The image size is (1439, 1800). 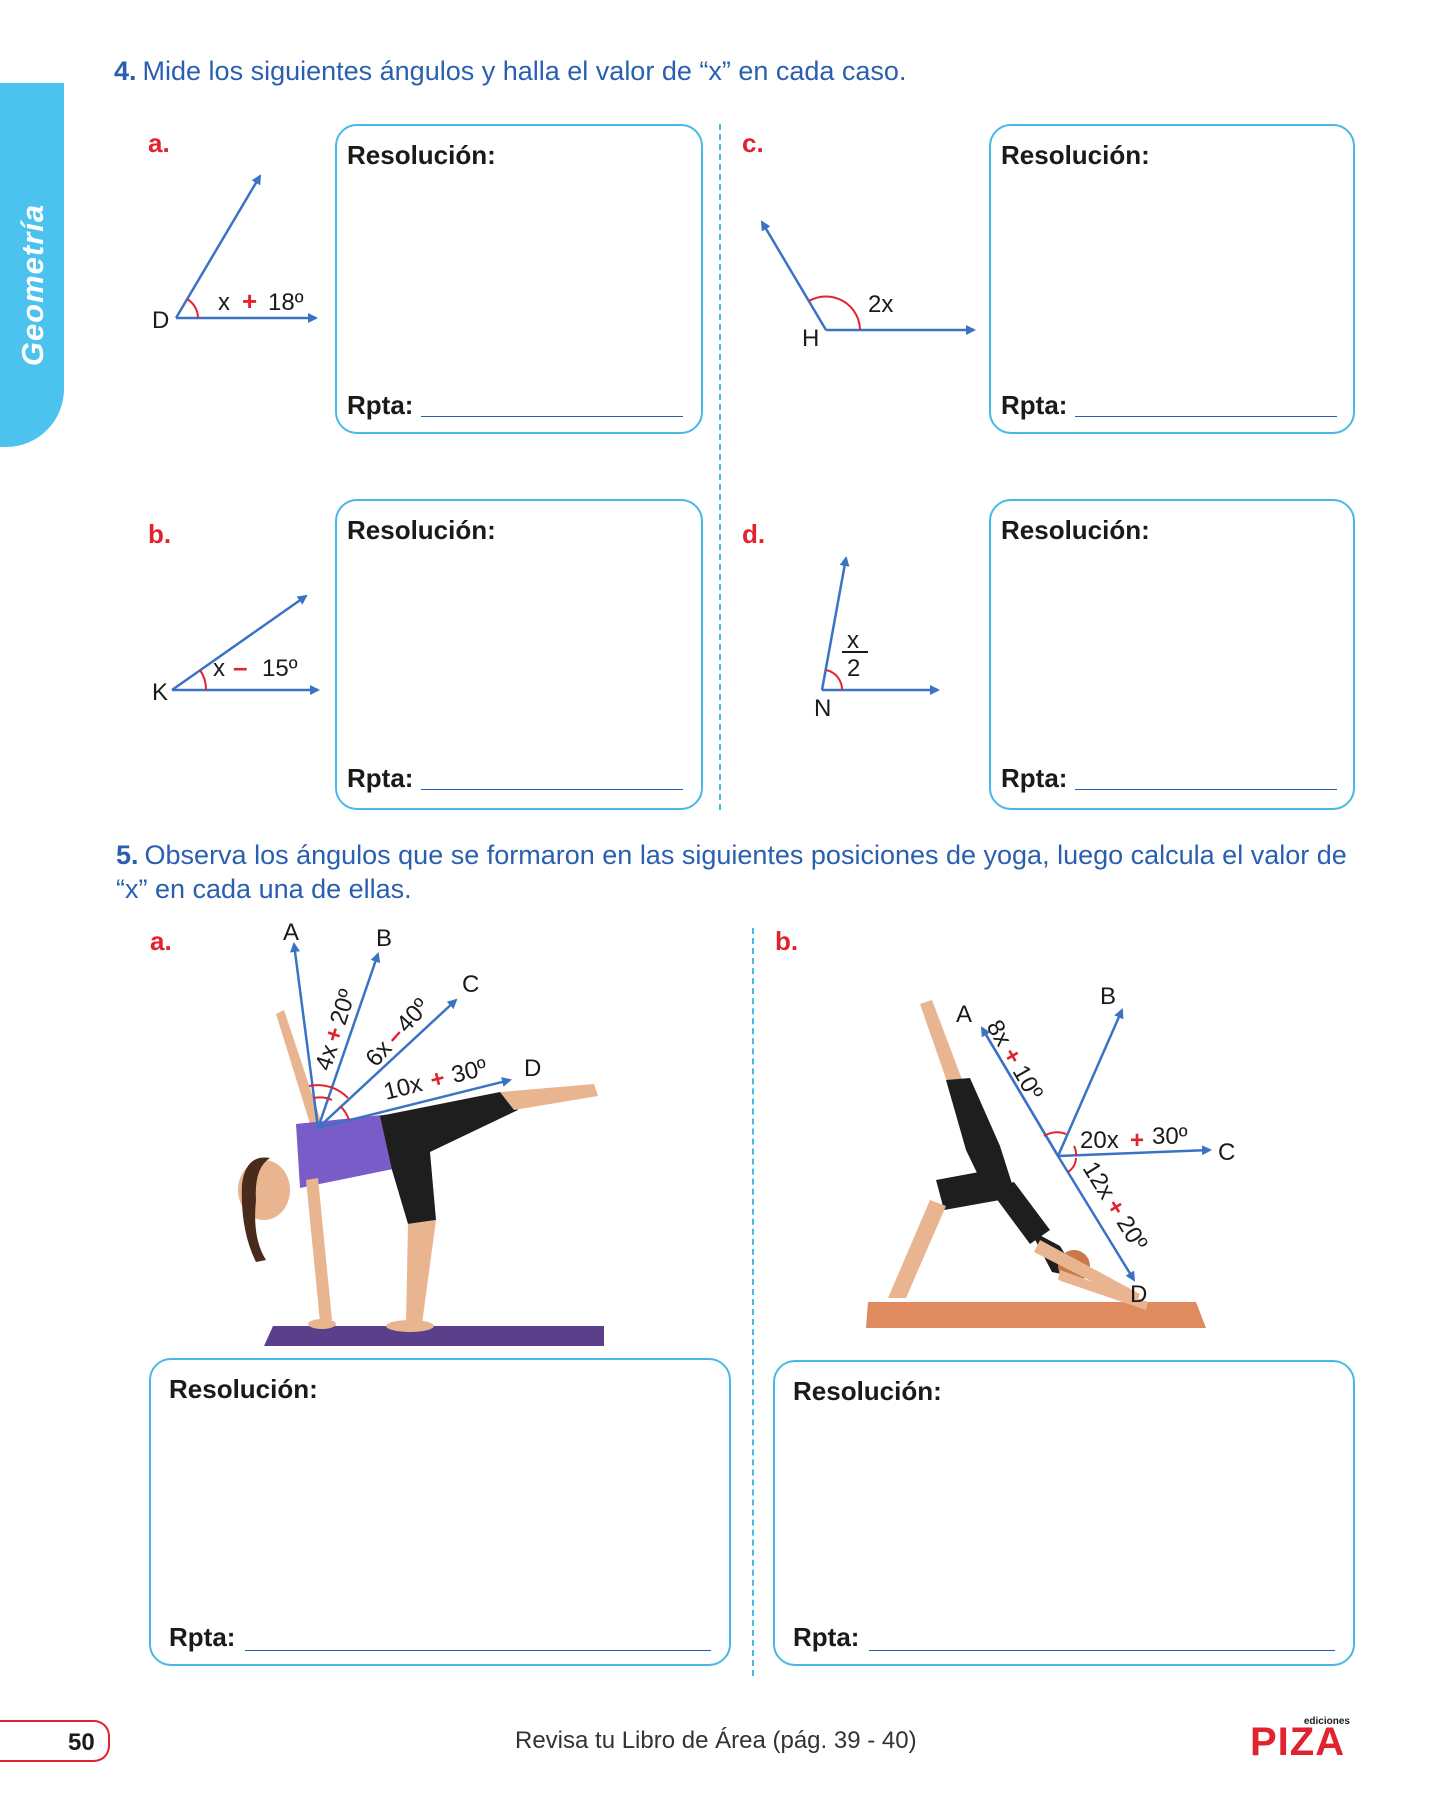 I want to click on angle-d-diagram: D x + 18º, so click(x=235, y=254).